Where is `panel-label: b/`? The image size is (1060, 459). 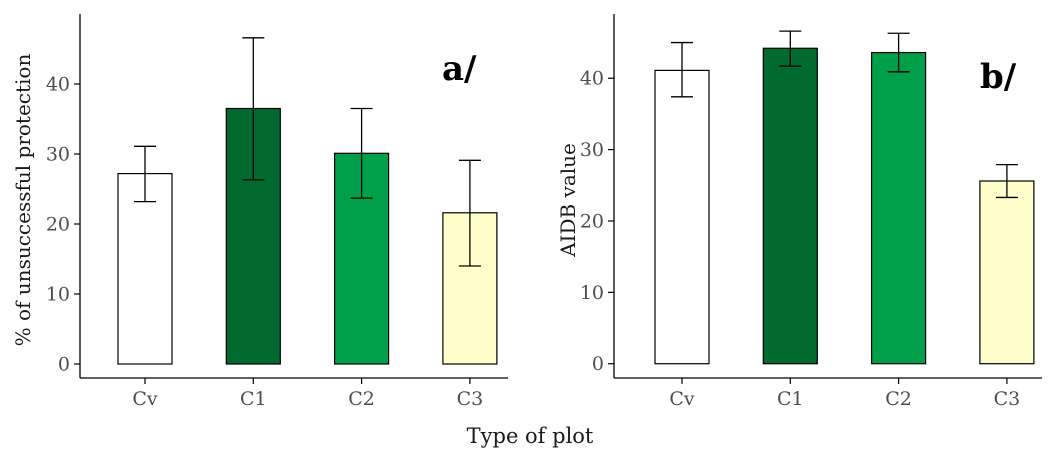 panel-label: b/ is located at coordinates (998, 77).